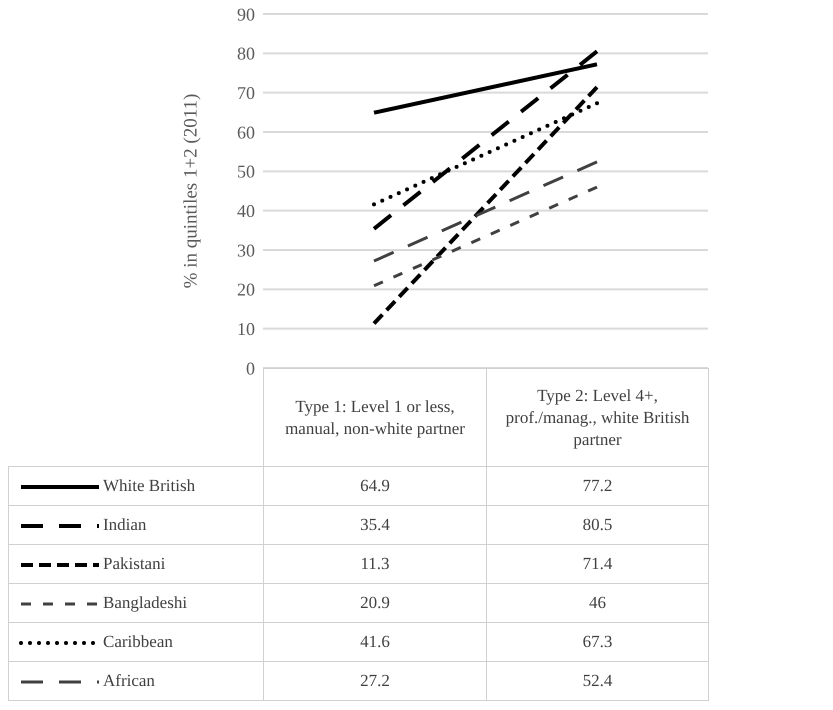  Describe the element at coordinates (136, 564) in the screenshot. I see `legend-label: Pakistani` at that location.